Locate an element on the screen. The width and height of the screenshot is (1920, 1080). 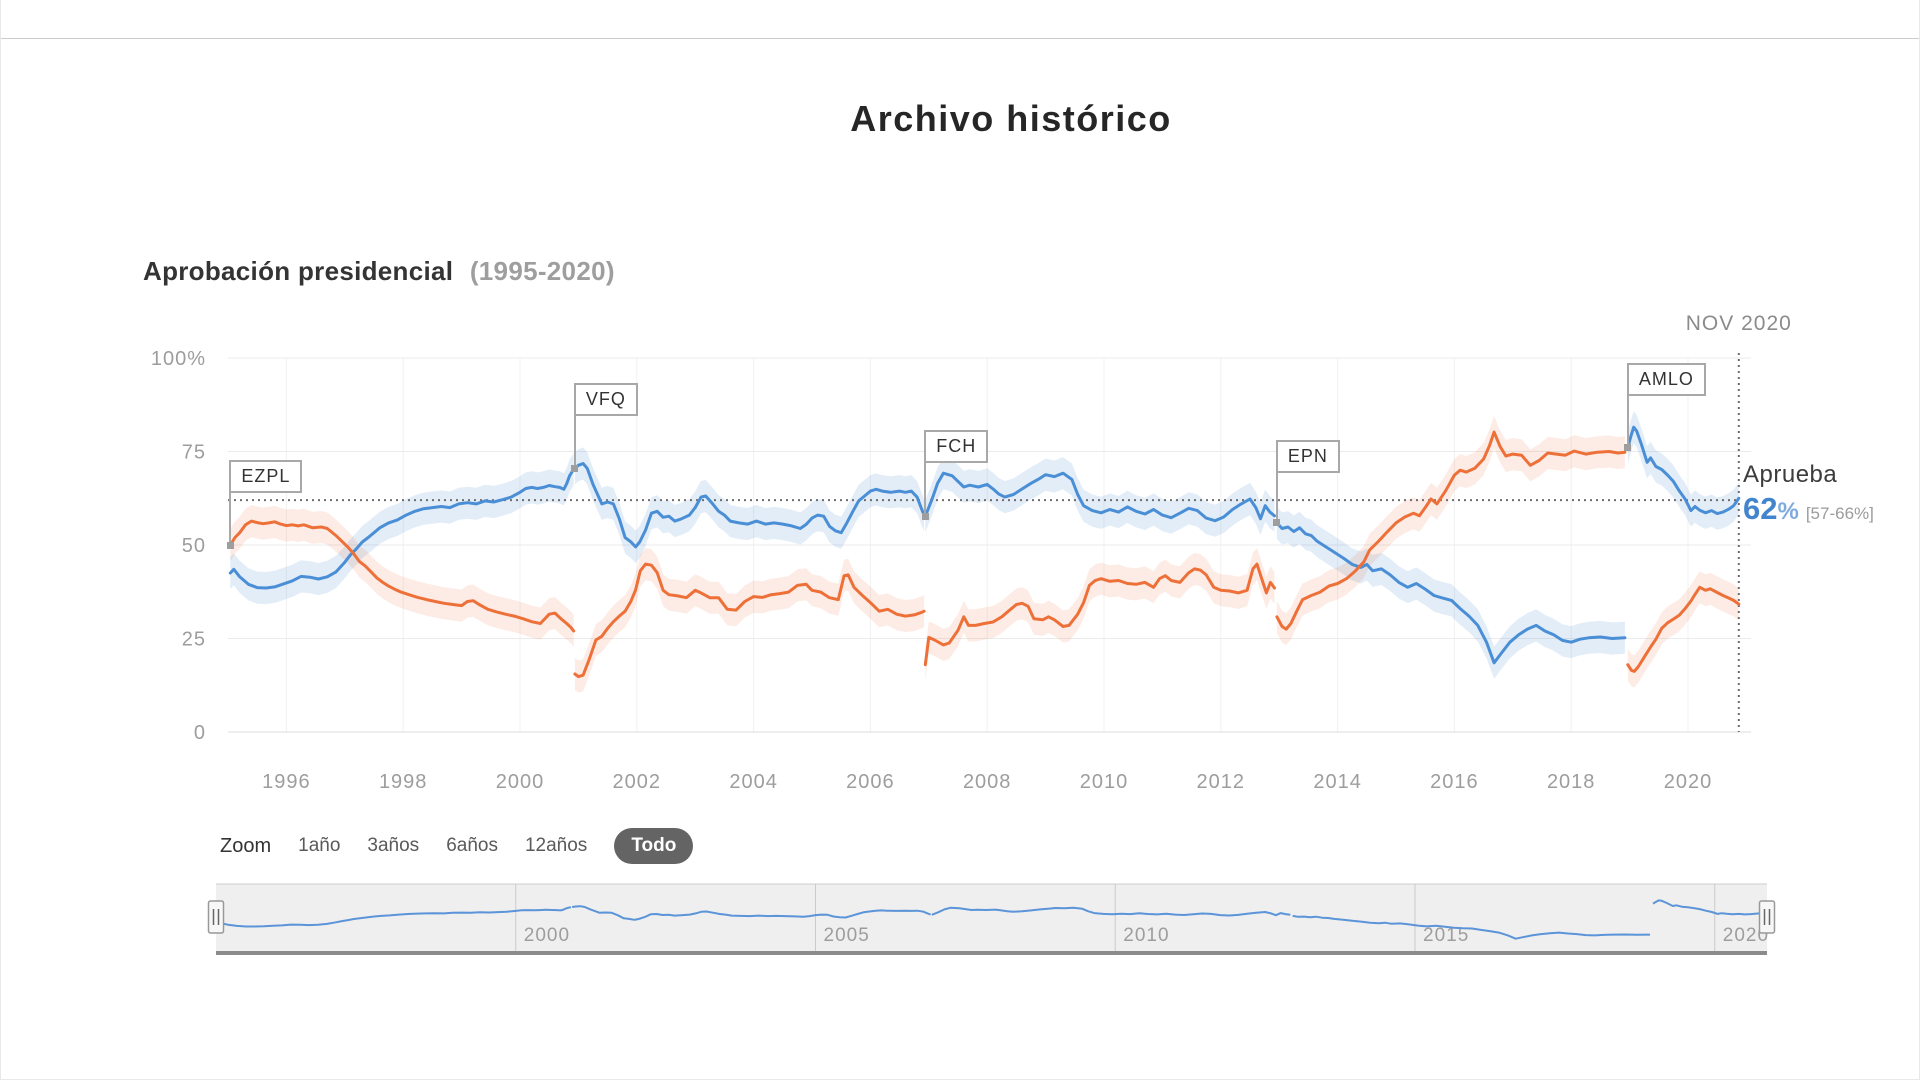
x-axis-label: 2010 is located at coordinates (1104, 782).